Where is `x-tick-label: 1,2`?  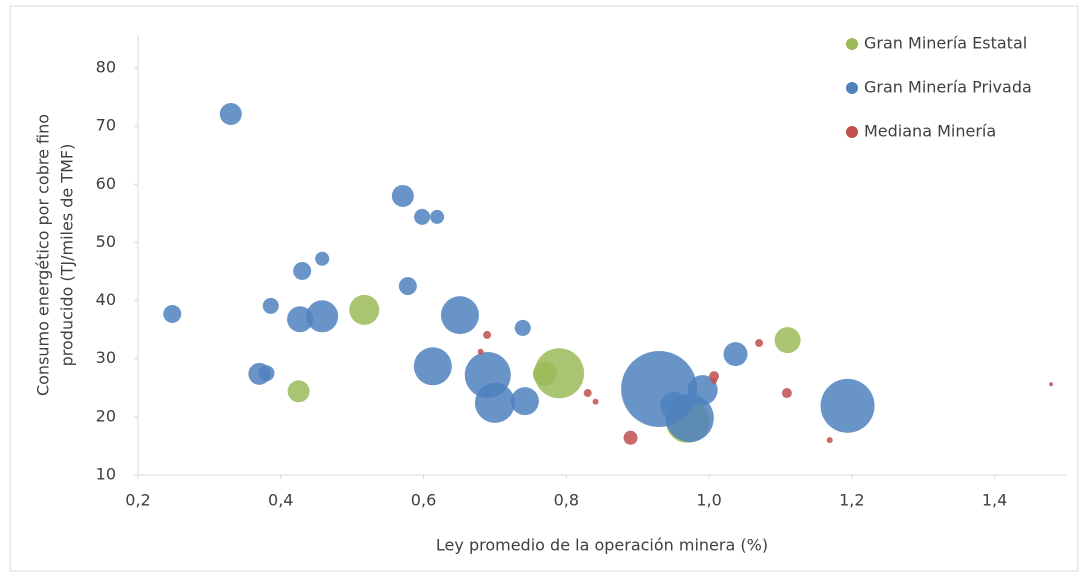
x-tick-label: 1,2 is located at coordinates (851, 500).